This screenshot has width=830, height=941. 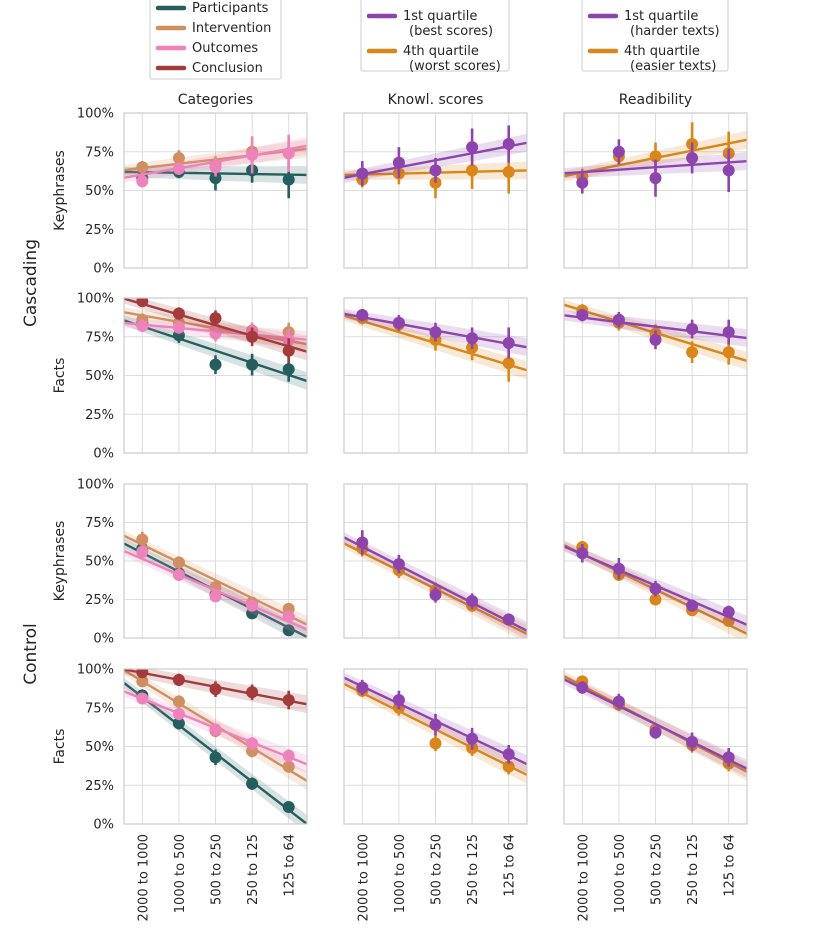 What do you see at coordinates (99, 230) in the screenshot?
I see `y-tick-label: 25%` at bounding box center [99, 230].